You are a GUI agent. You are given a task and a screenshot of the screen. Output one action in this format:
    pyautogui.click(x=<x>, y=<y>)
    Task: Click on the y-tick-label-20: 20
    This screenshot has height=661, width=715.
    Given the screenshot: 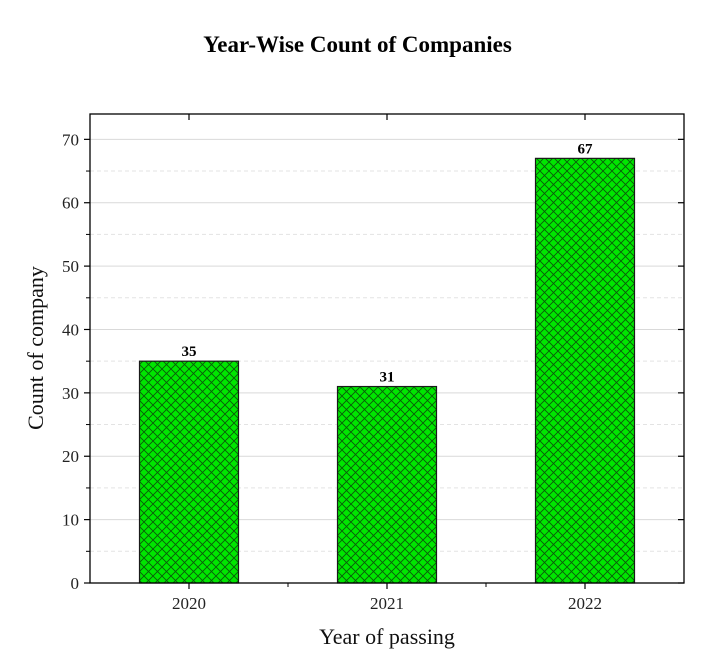 What is the action you would take?
    pyautogui.click(x=70, y=456)
    